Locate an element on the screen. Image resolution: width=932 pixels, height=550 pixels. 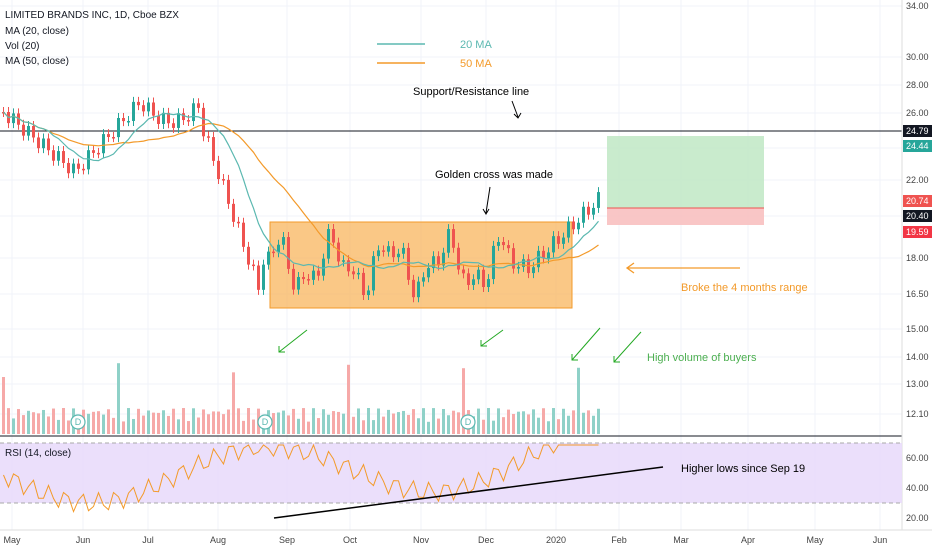
volume-arrows is located at coordinates (460, 345).